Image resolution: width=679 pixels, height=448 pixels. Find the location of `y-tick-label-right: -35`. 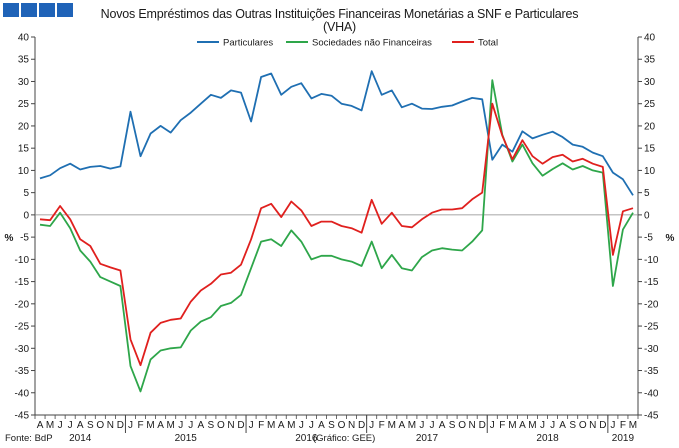

y-tick-label-right: -35 is located at coordinates (651, 371).